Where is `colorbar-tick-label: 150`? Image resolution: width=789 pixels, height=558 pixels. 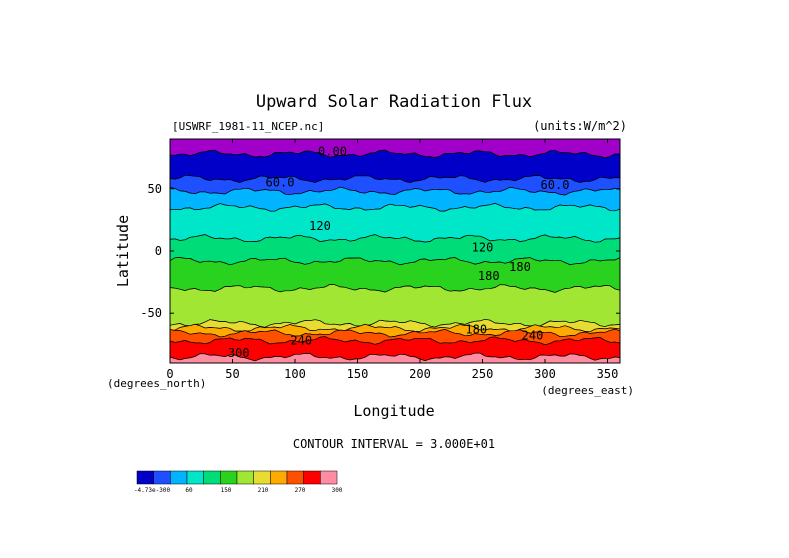
colorbar-tick-label: 150 is located at coordinates (226, 490).